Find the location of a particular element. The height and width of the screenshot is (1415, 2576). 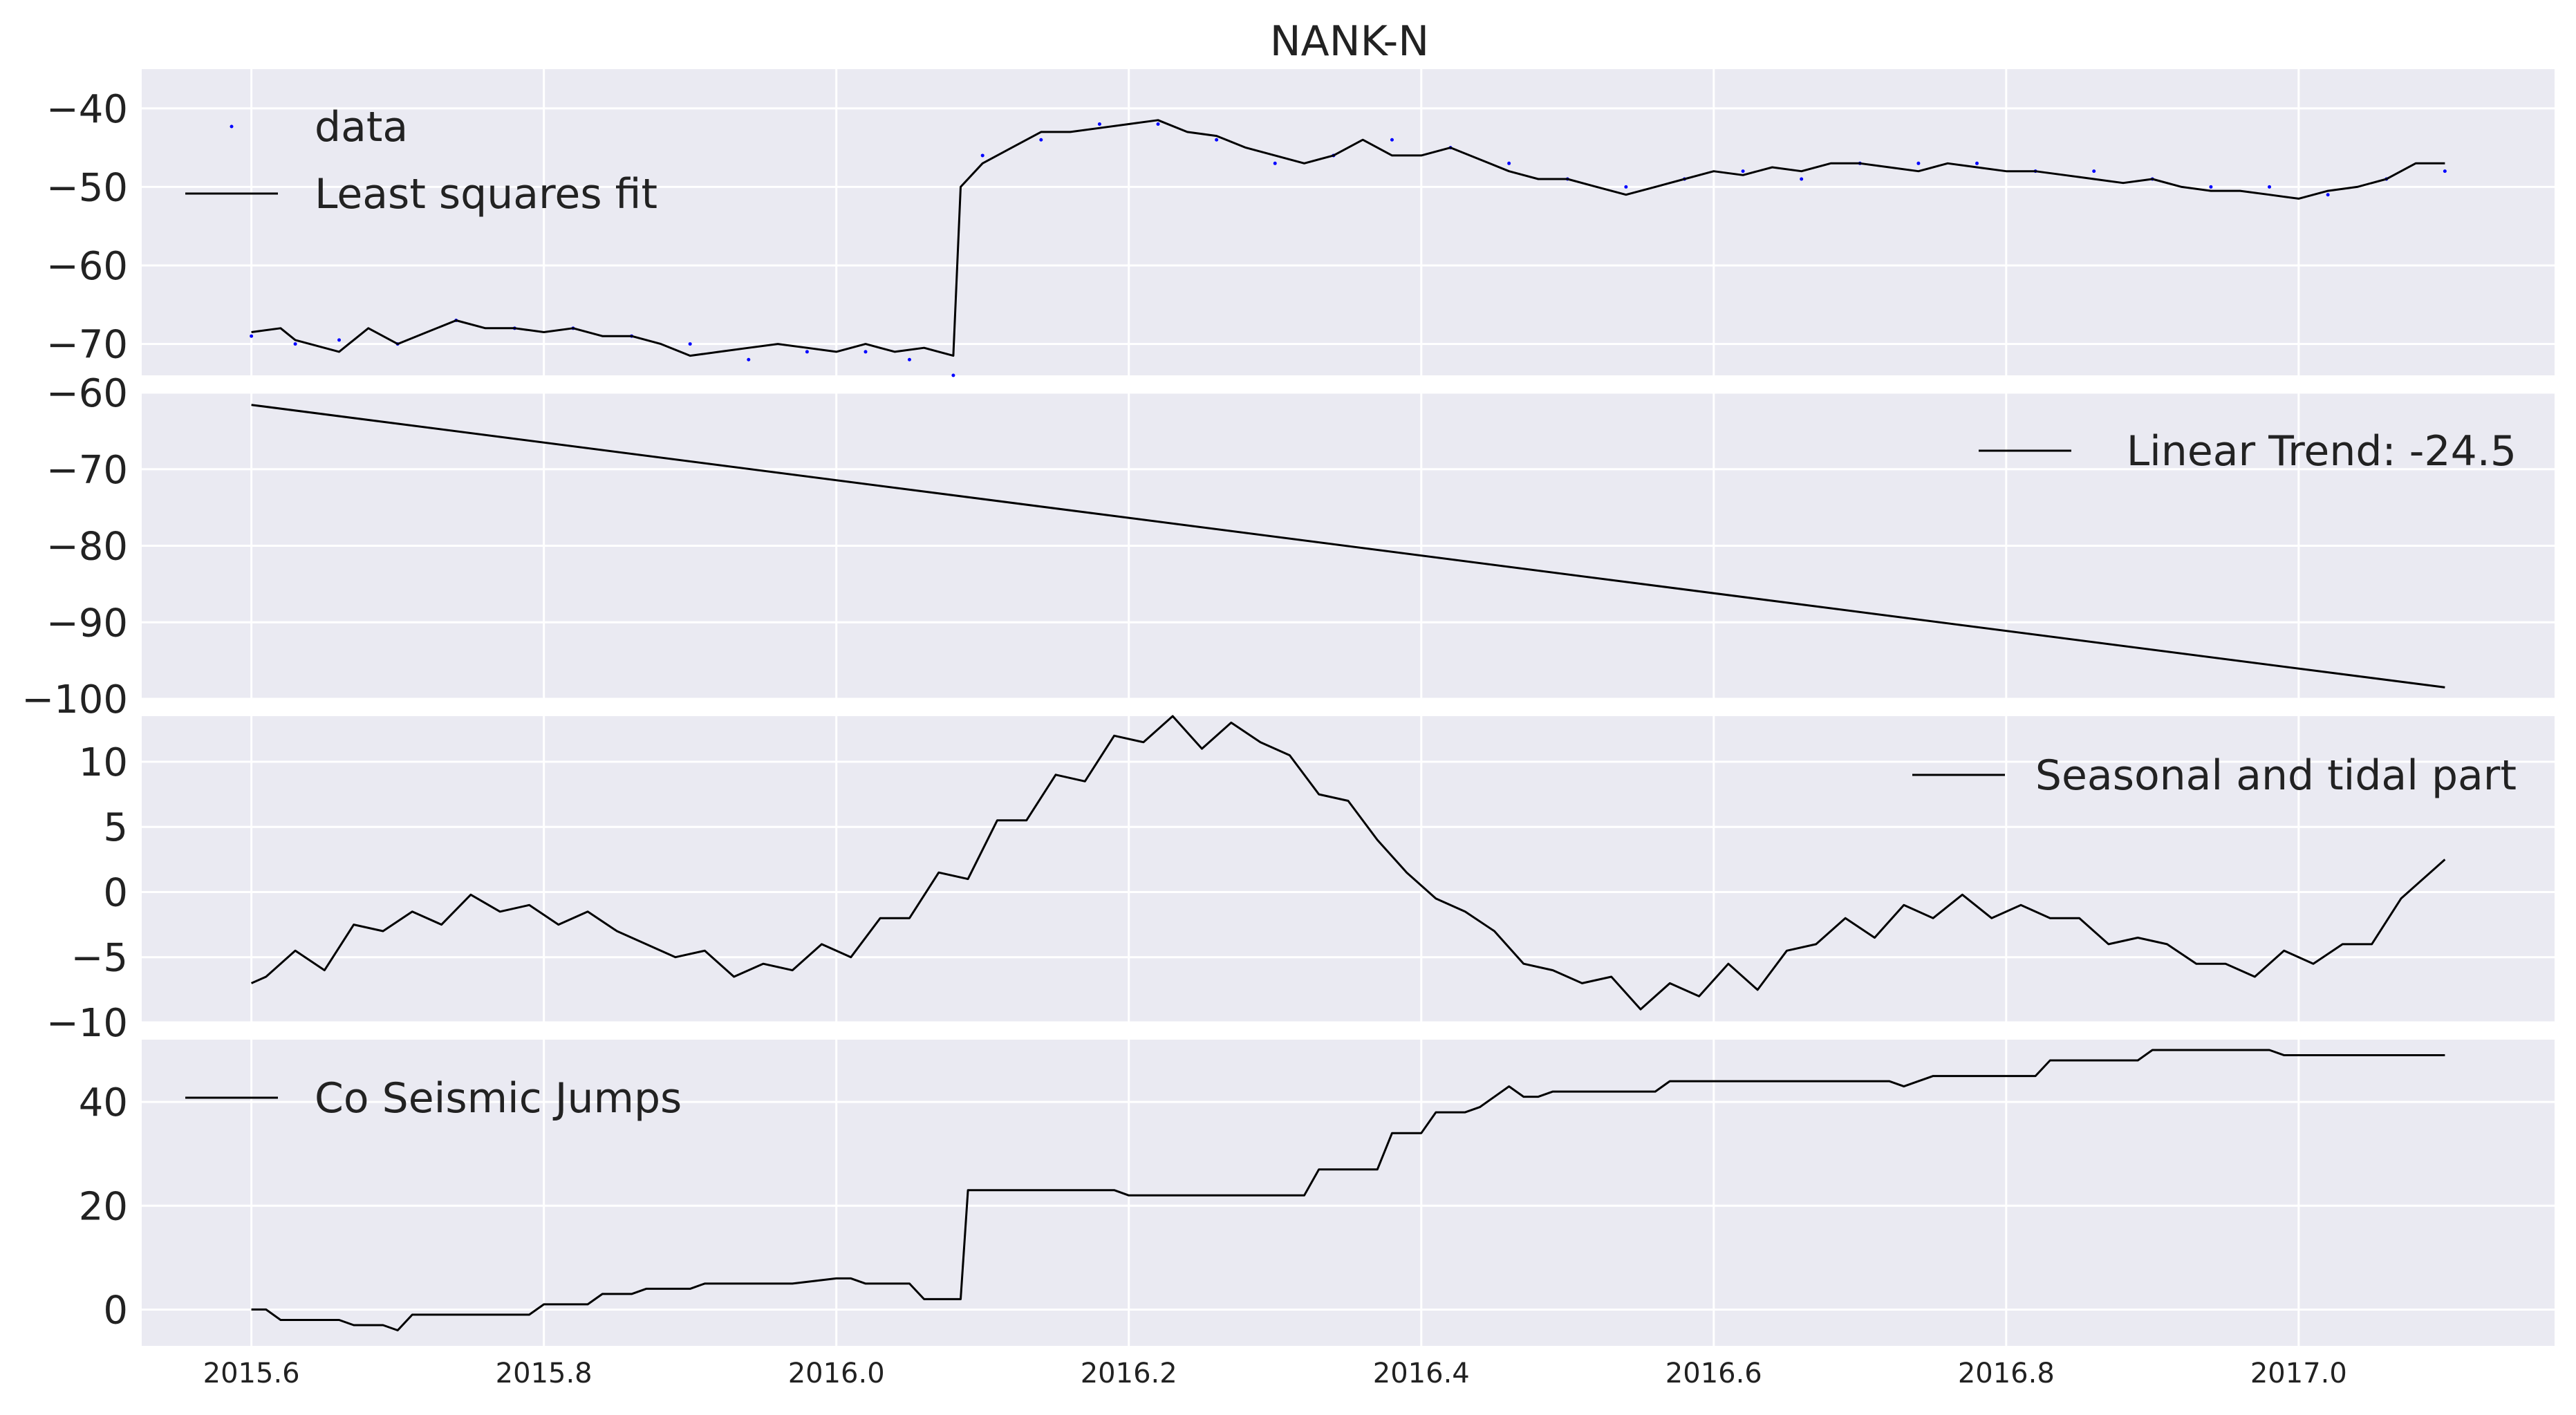

y-tick-label: 20 is located at coordinates (103, 1206).